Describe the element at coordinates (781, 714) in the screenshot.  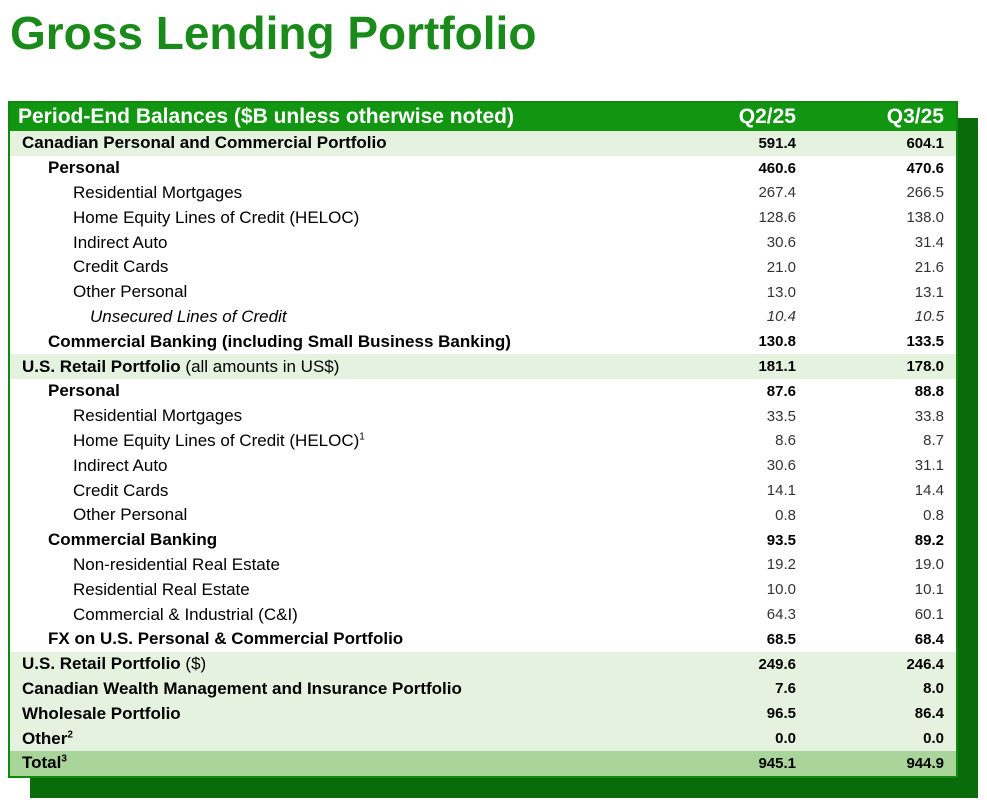
I see `row-q2: 96.5` at that location.